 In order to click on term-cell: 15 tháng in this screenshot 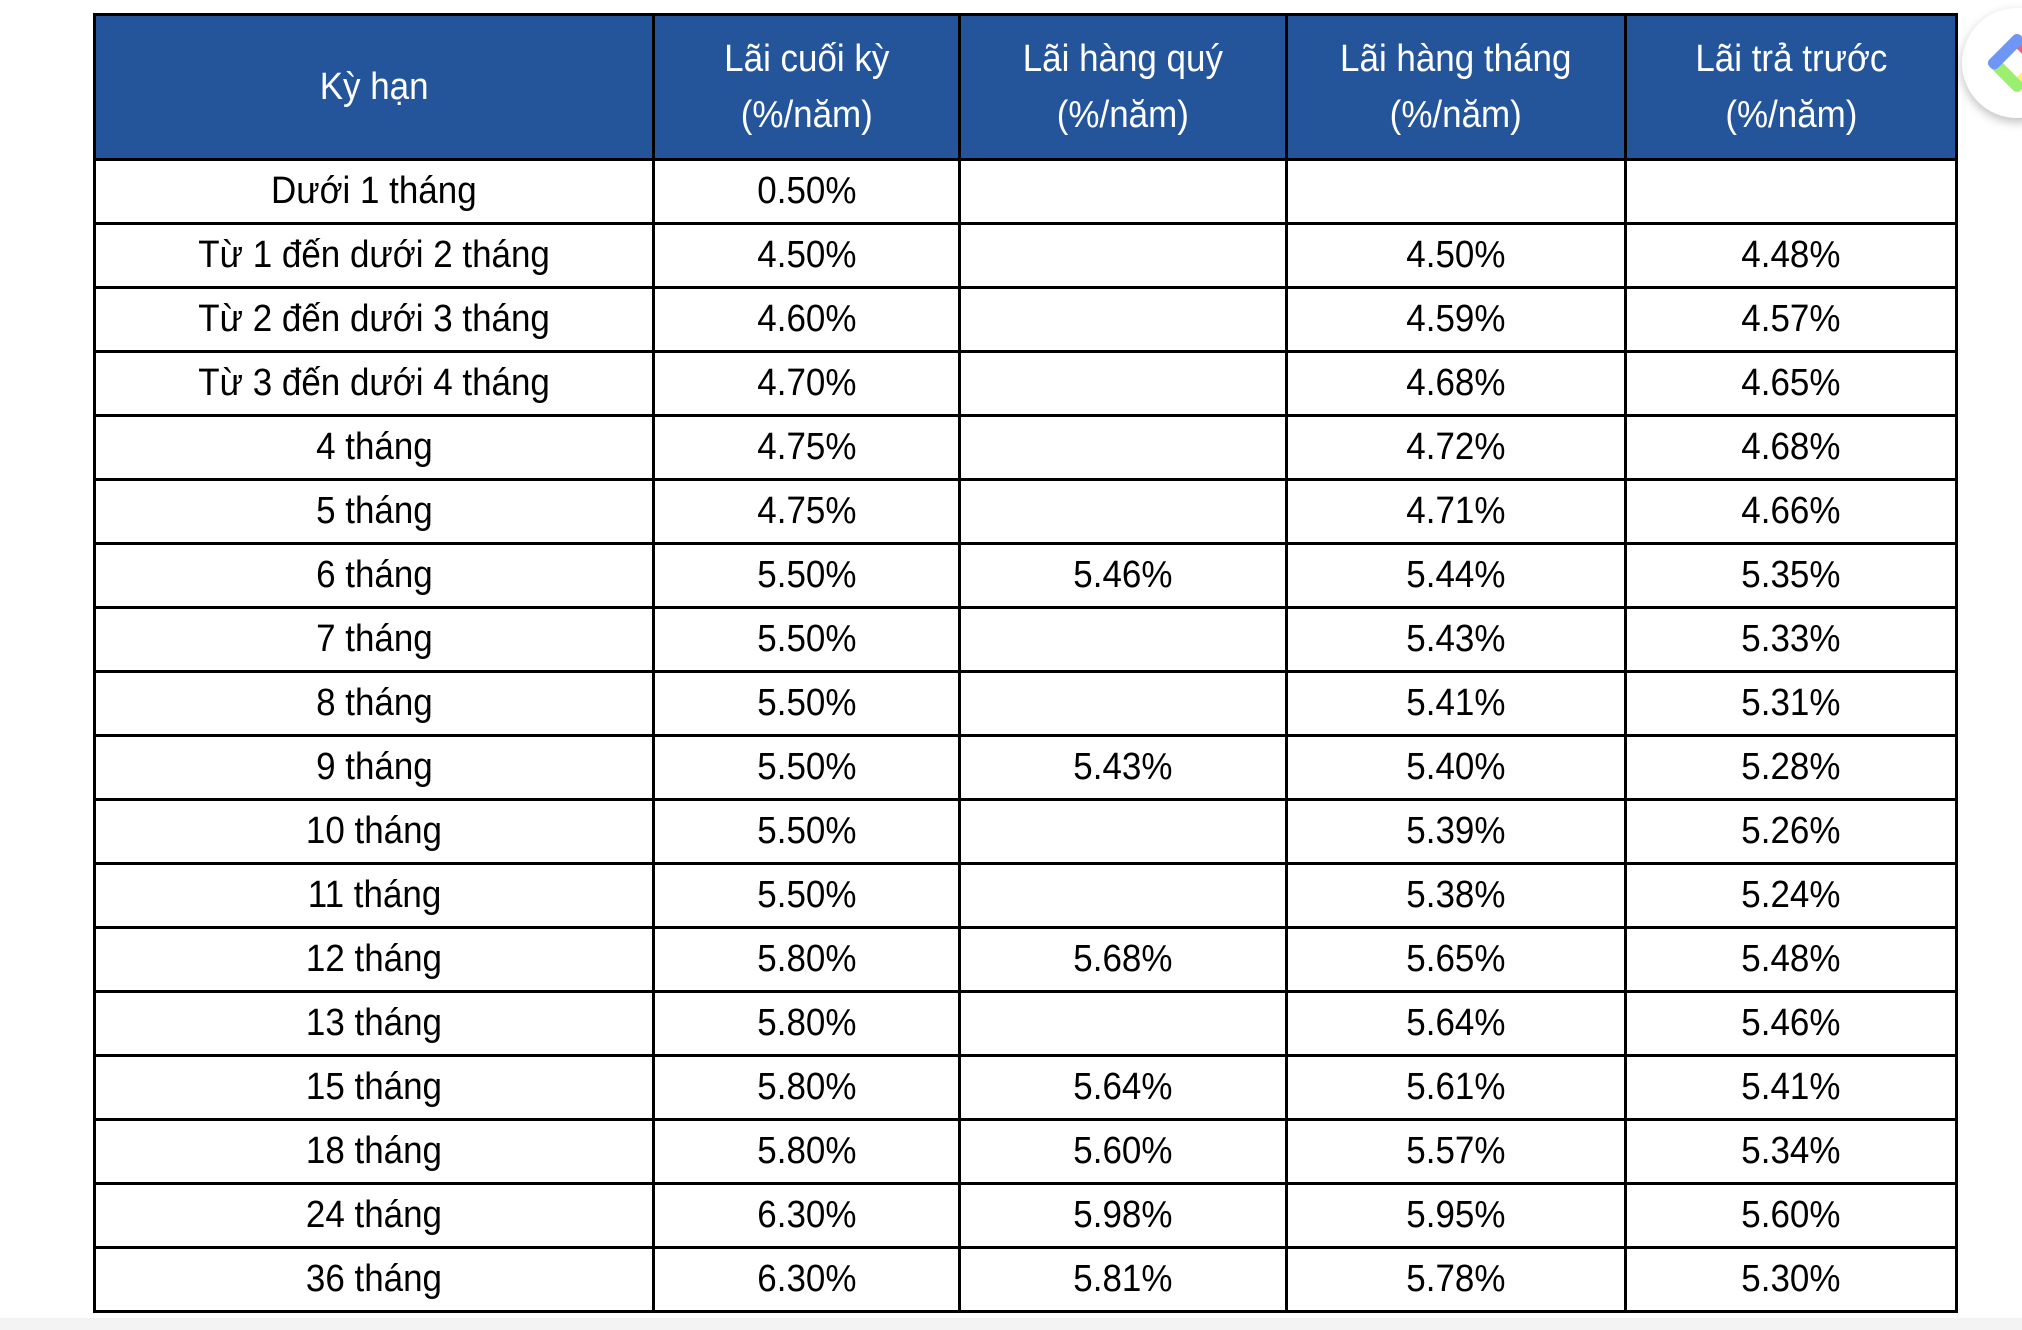, I will do `click(374, 1087)`.